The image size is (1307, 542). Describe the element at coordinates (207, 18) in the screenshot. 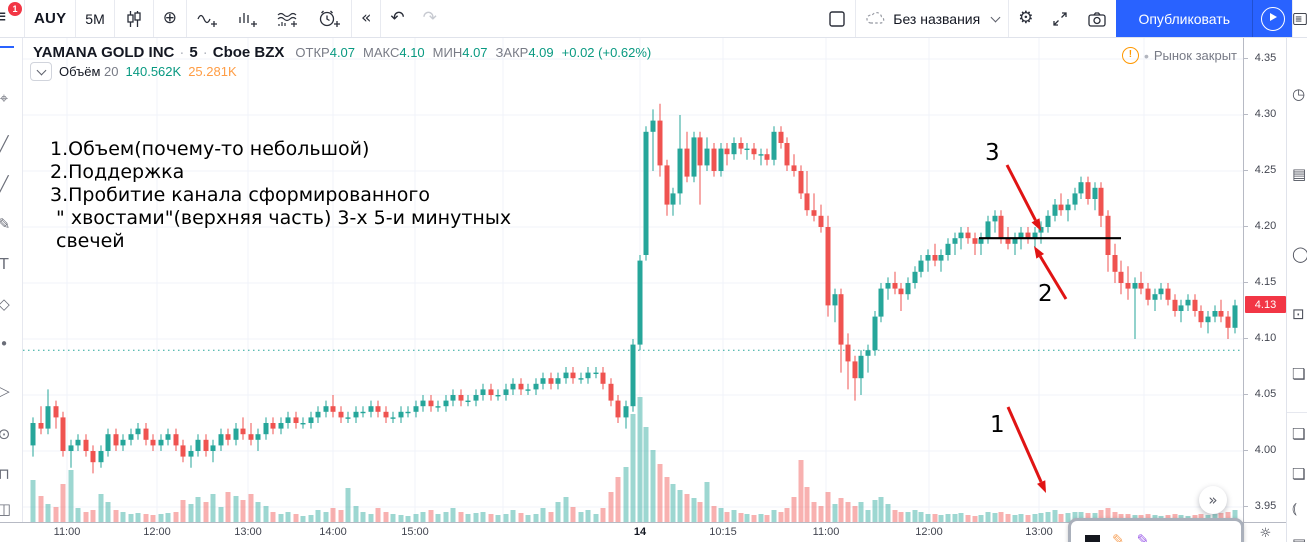

I see `indicators-button` at that location.